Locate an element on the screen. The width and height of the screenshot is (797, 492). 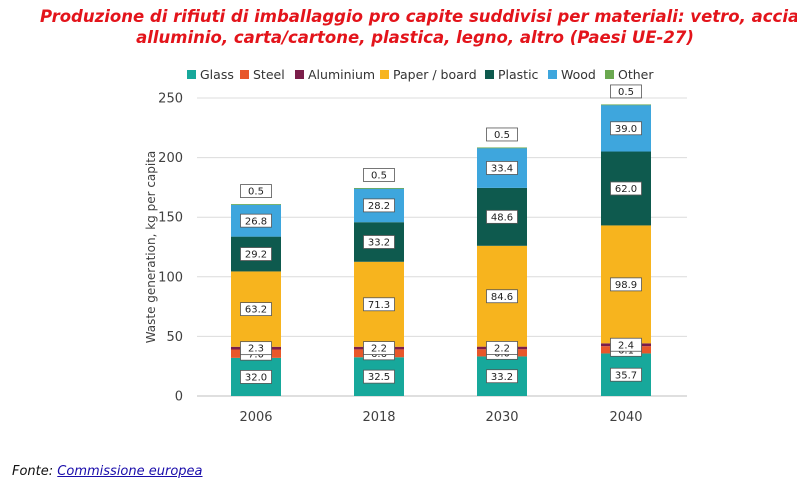
data-label: 26.8 is located at coordinates (256, 221).